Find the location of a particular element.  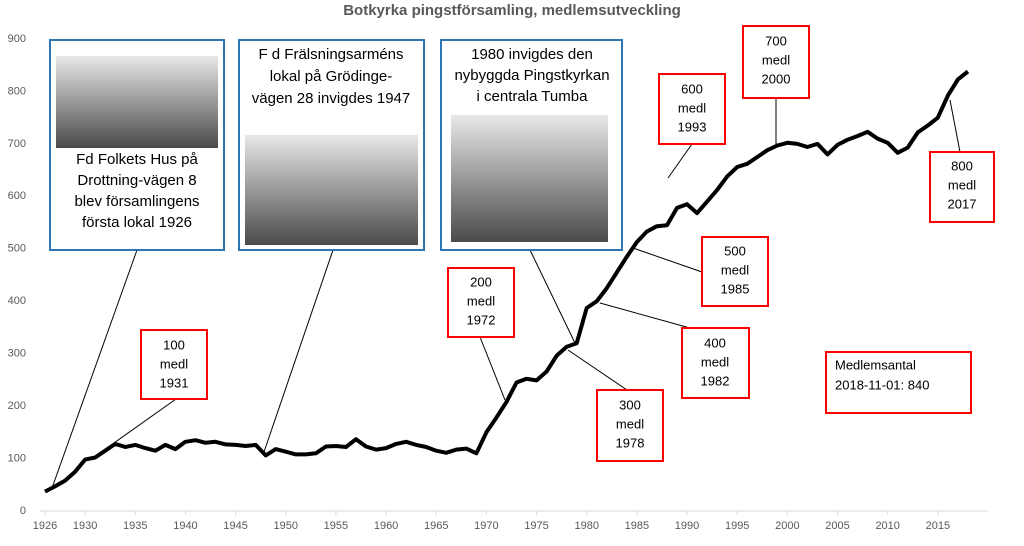

annotation-text: 1982 is located at coordinates (715, 380).